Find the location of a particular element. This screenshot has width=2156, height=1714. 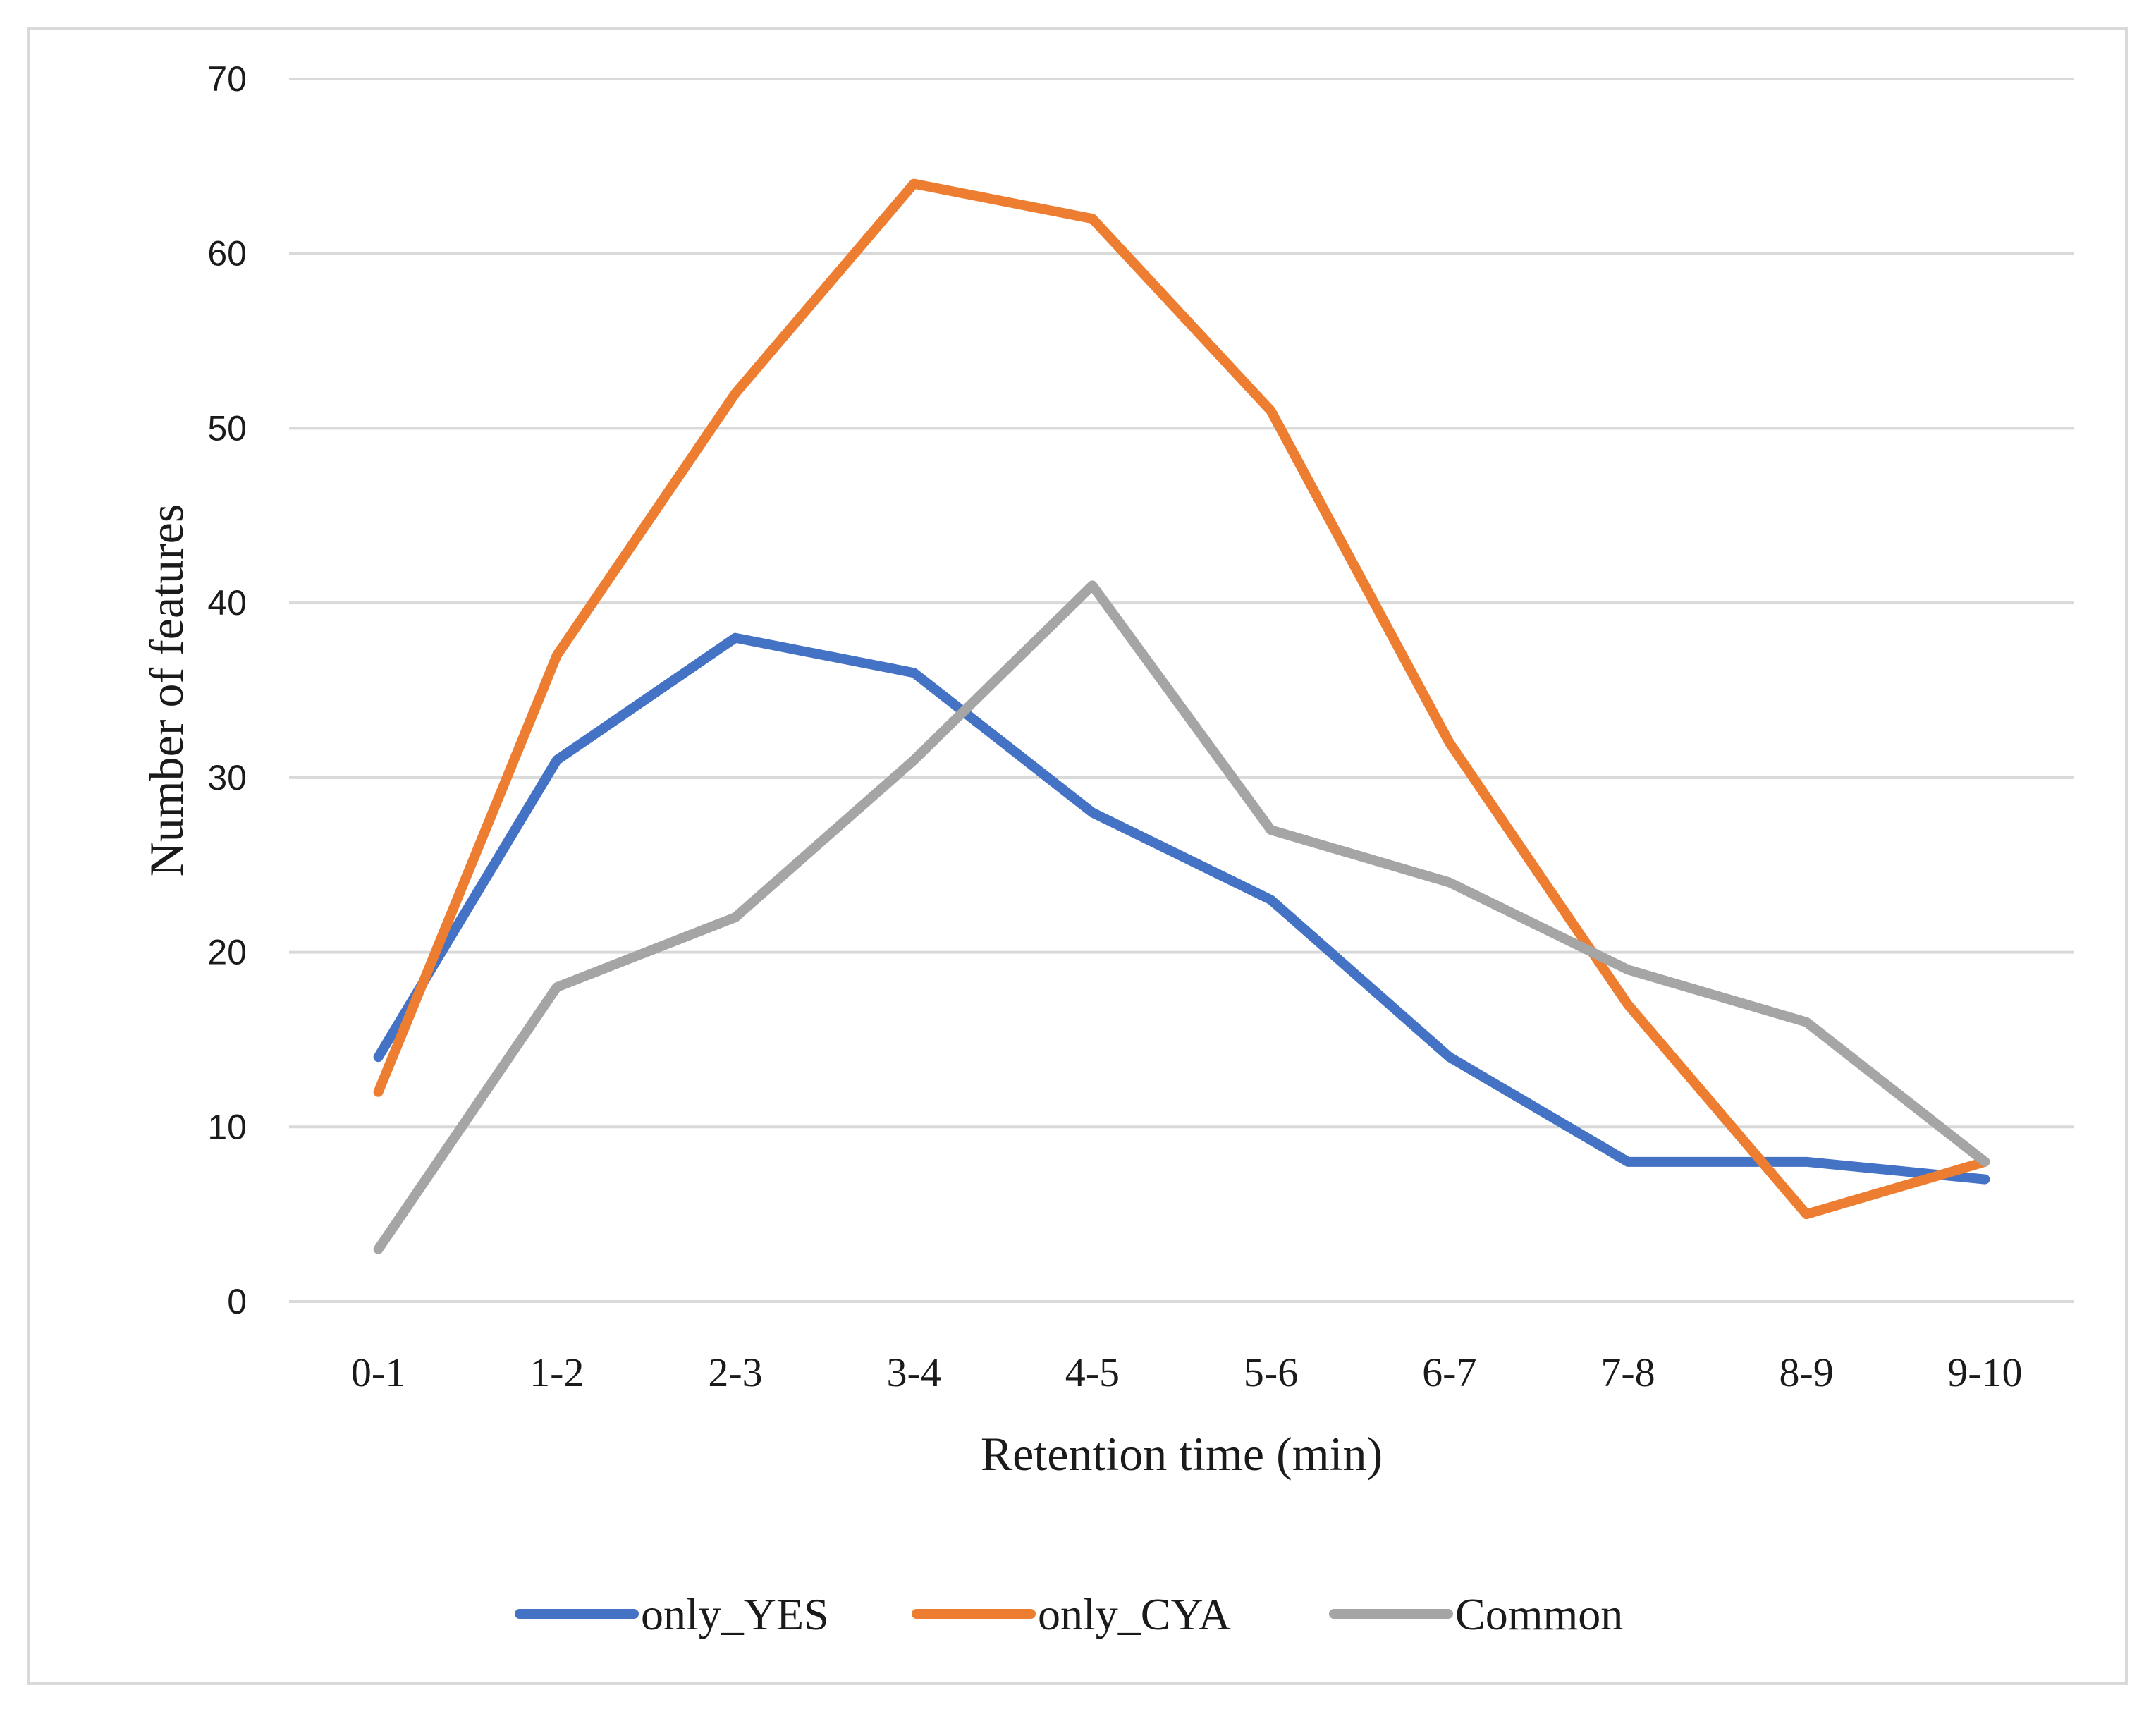

legend: only_YES only_CYA Common is located at coordinates (1069, 1614).